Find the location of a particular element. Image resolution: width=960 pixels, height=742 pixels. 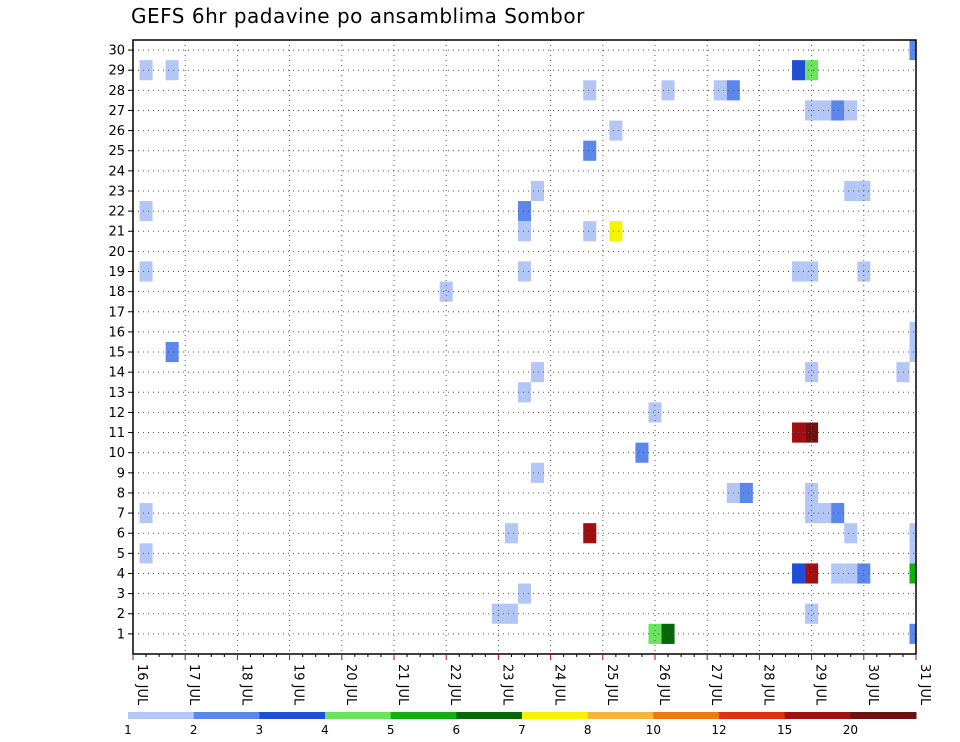

xtick-label-3: 19 JUL is located at coordinates (298, 685).